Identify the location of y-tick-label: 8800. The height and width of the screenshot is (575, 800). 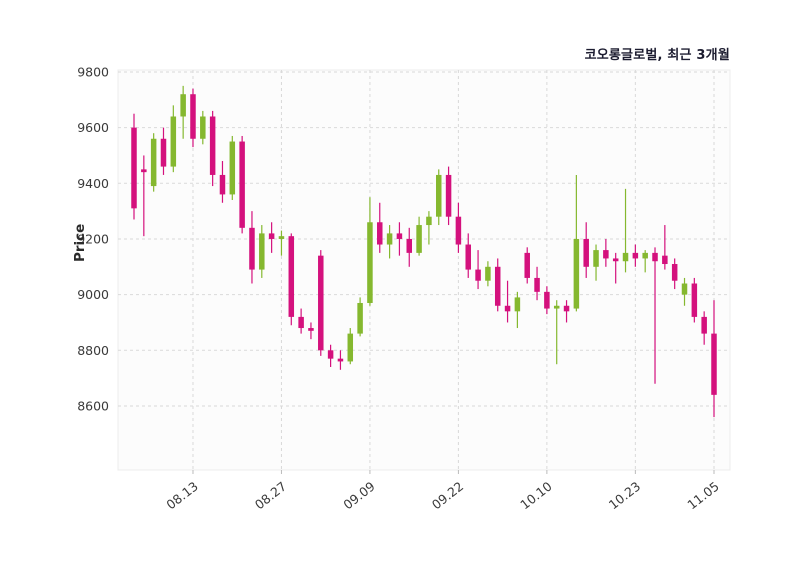
(93, 350).